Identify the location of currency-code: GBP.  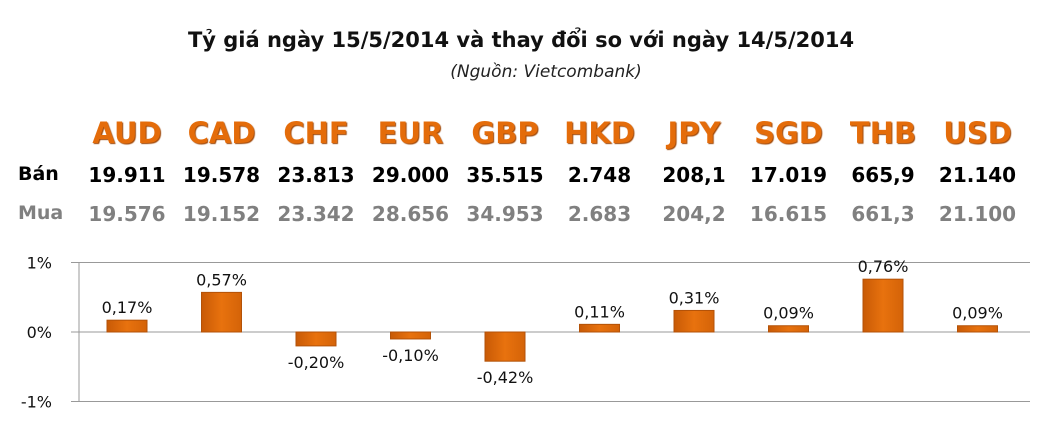
(505, 133).